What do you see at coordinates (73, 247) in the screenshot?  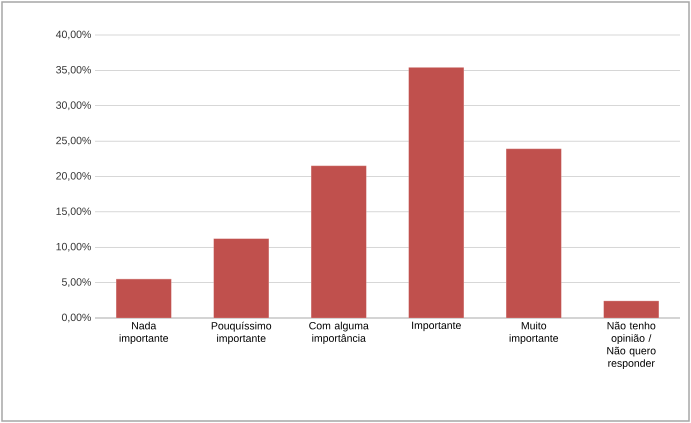 I see `y-tick-label: 10,00%` at bounding box center [73, 247].